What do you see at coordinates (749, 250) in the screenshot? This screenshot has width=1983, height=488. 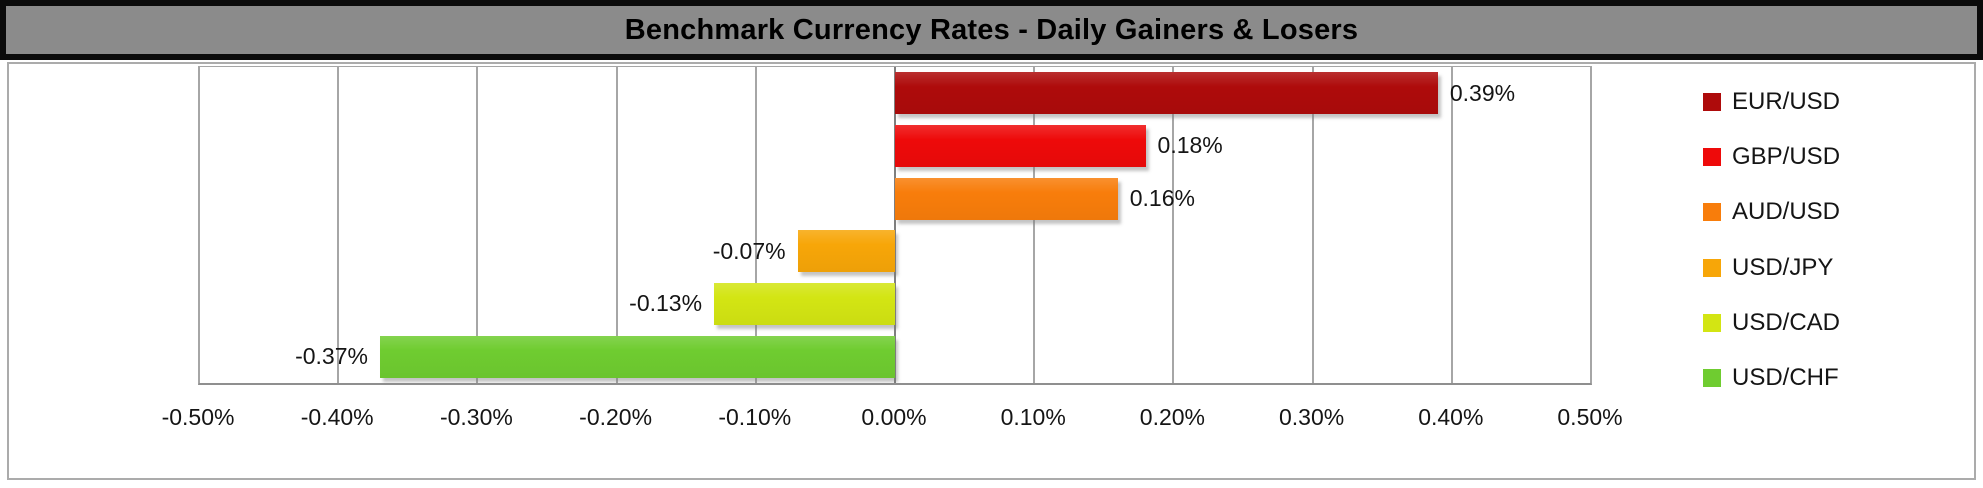 I see `value-label-usd-jpy: -0.07%` at bounding box center [749, 250].